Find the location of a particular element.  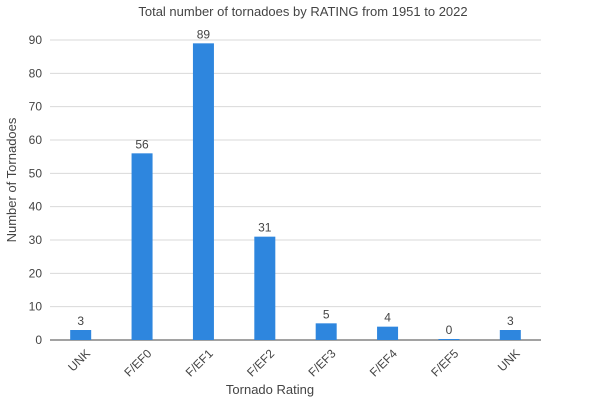

data-label: 89 is located at coordinates (204, 34).